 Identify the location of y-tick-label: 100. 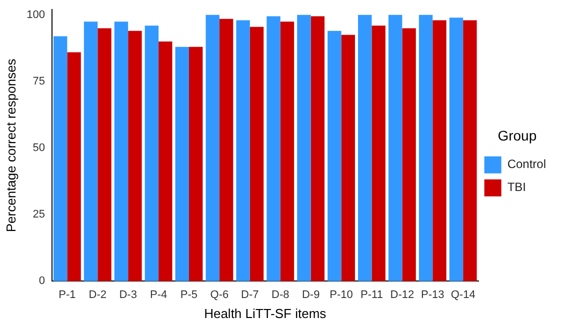
(35, 14).